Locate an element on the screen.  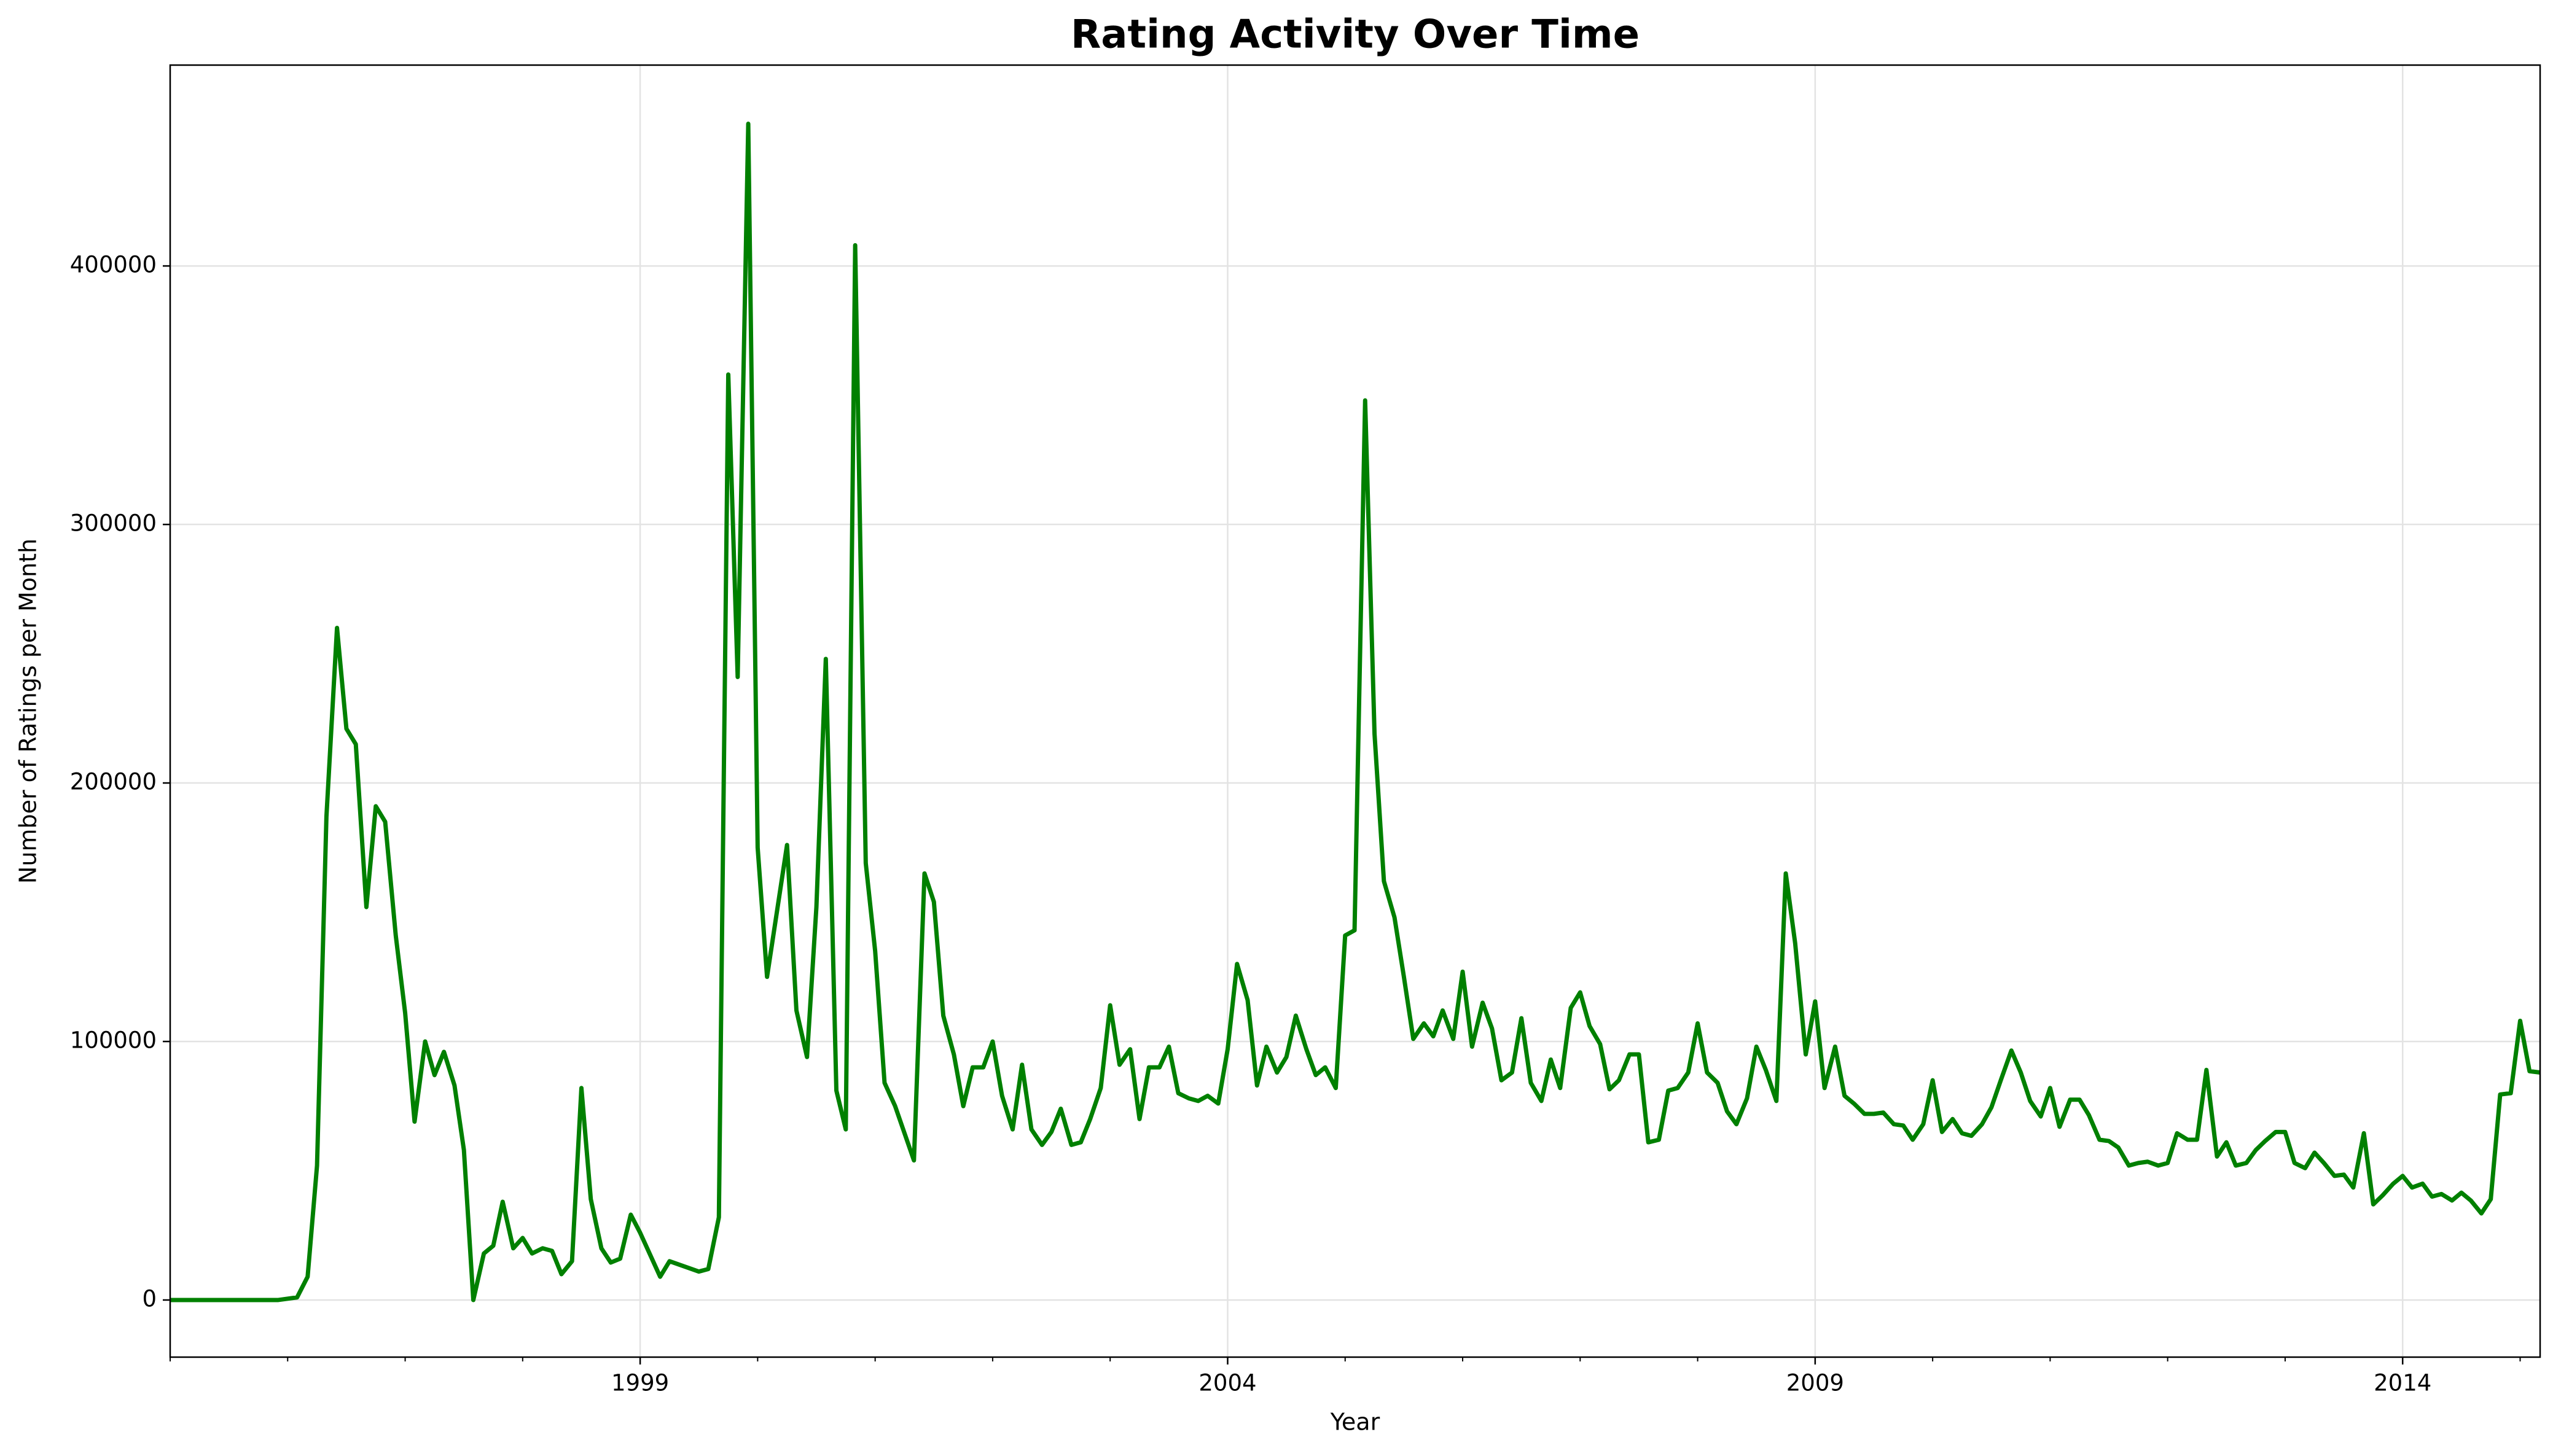
x-tick-label: 2014 is located at coordinates (2402, 1383).